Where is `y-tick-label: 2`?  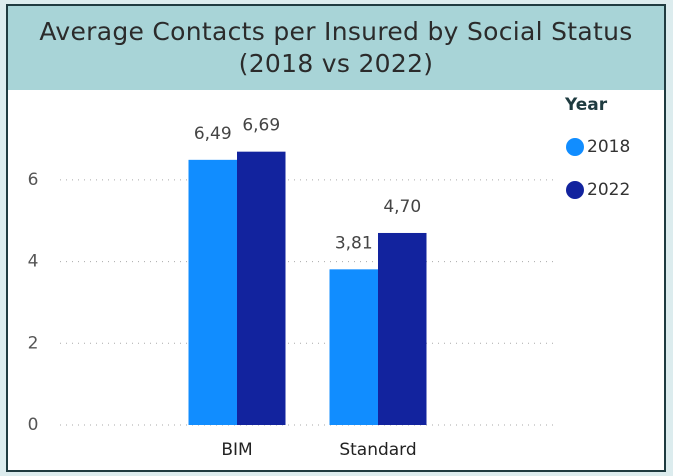
y-tick-label: 2 is located at coordinates (33, 343).